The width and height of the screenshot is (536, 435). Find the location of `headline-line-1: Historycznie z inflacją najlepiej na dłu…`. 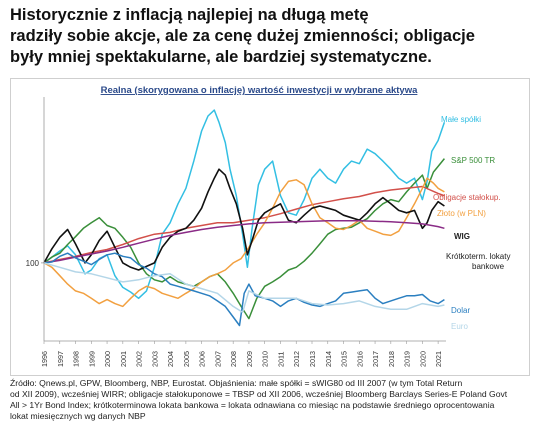

headline-line-1: Historycznie z inflacją najlepiej na dłu… is located at coordinates (189, 15).